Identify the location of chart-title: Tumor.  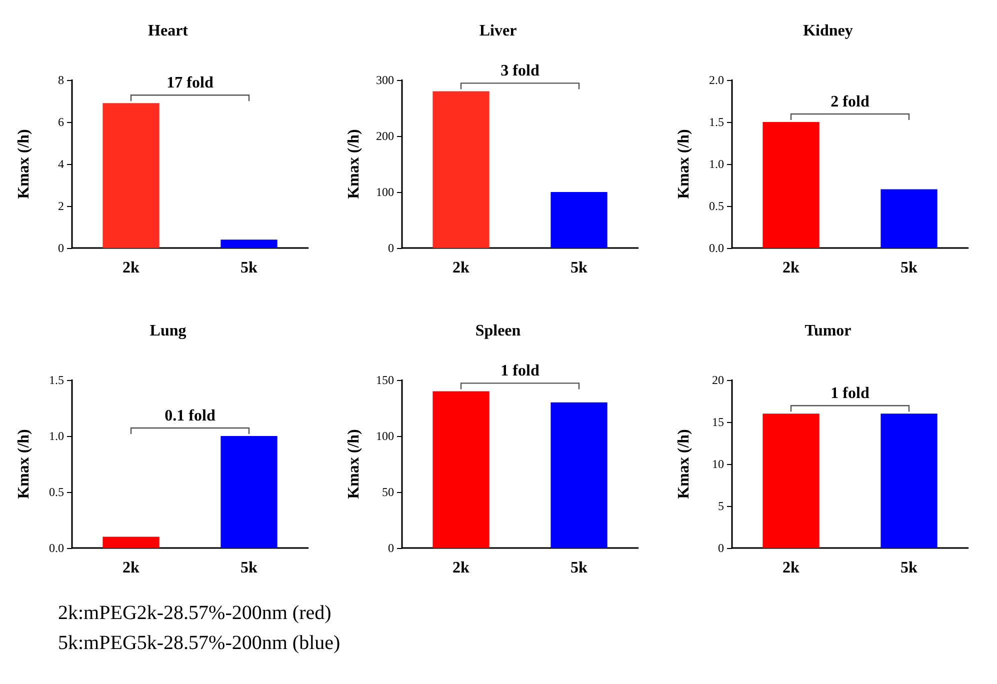
(828, 331).